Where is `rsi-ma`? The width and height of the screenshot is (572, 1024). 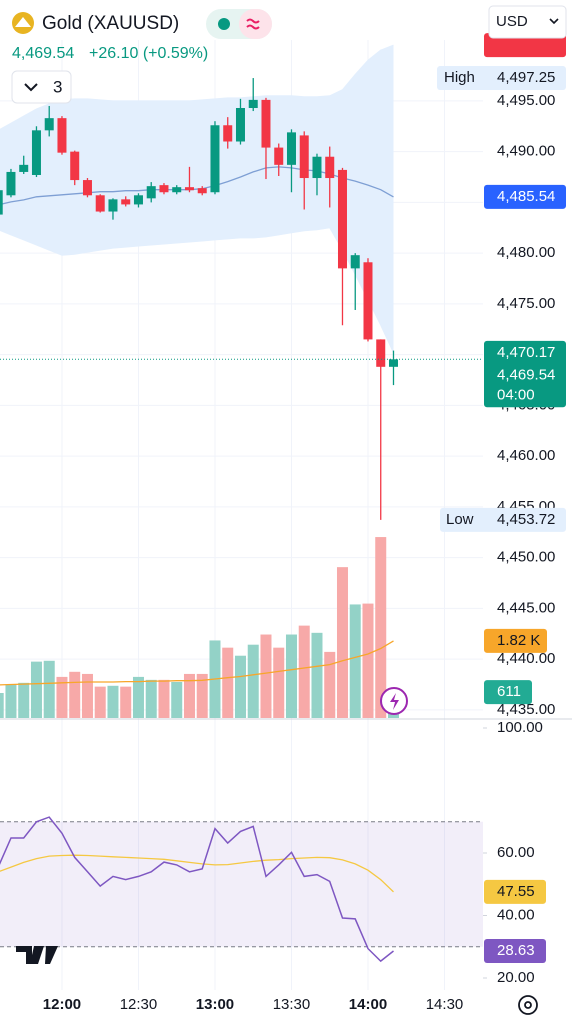
rsi-ma is located at coordinates (197, 873).